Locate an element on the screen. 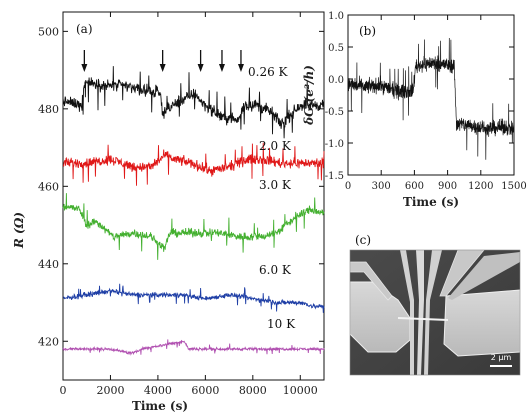 The width and height of the screenshot is (528, 414). series-label-2.0k: 2.0 K is located at coordinates (275, 146).